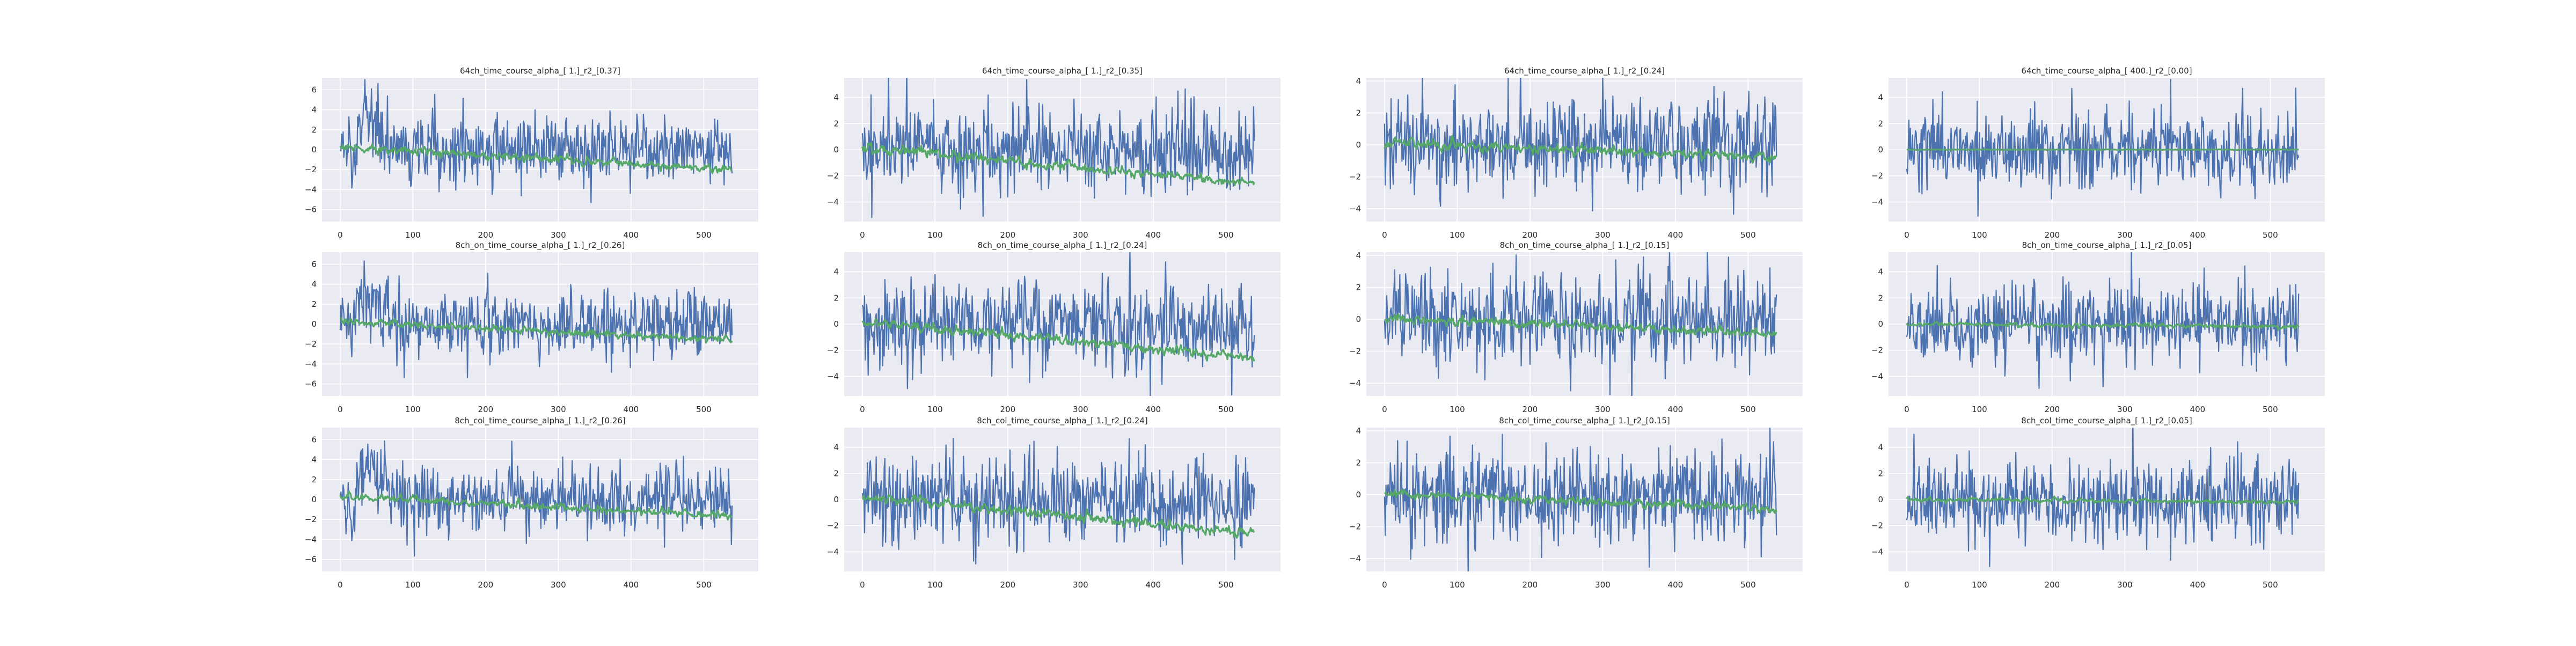  Describe the element at coordinates (540, 71) in the screenshot. I see `subplot-title: 64ch_time_course_alpha_[ 1.]_r2_[0.37]` at that location.